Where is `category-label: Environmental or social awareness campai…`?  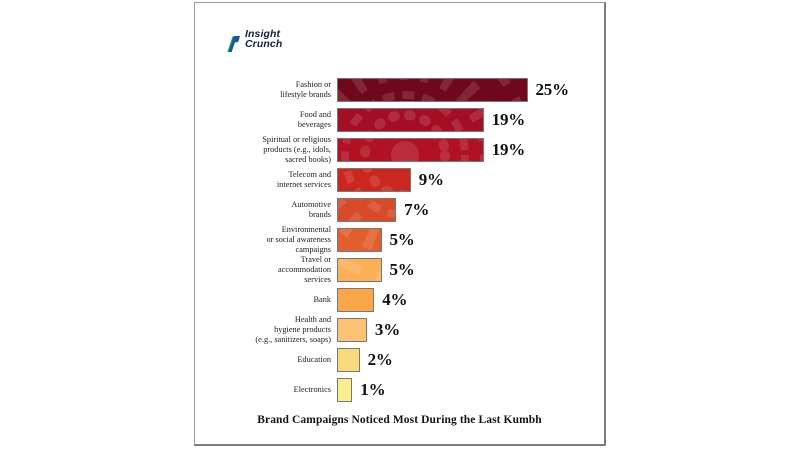
category-label: Environmental or social awareness campai… is located at coordinates (298, 239).